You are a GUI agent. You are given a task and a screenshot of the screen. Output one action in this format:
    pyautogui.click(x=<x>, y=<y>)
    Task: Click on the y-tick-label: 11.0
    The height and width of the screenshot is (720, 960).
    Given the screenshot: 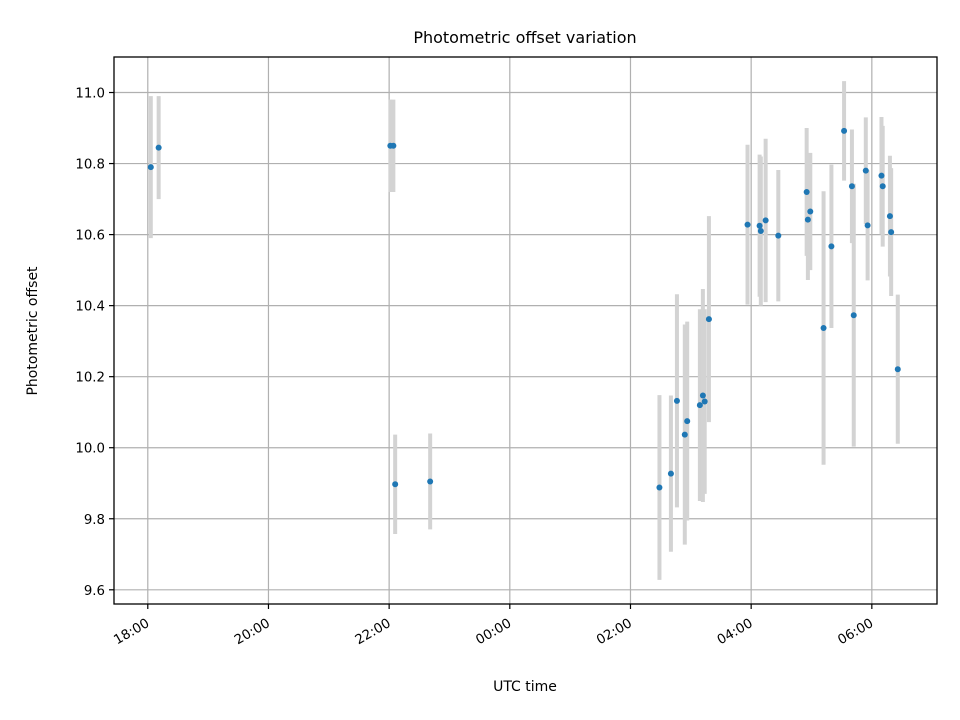 What is the action you would take?
    pyautogui.click(x=90, y=94)
    